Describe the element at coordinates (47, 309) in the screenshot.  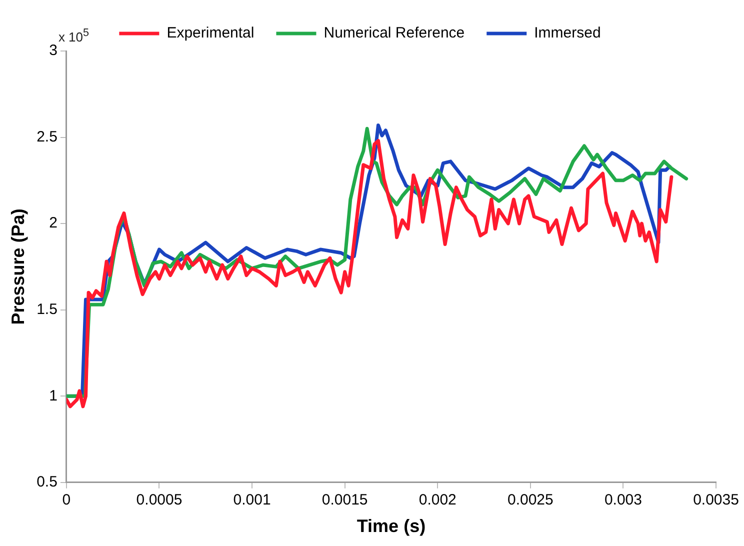
I see `y-tick-label: 1.5` at that location.